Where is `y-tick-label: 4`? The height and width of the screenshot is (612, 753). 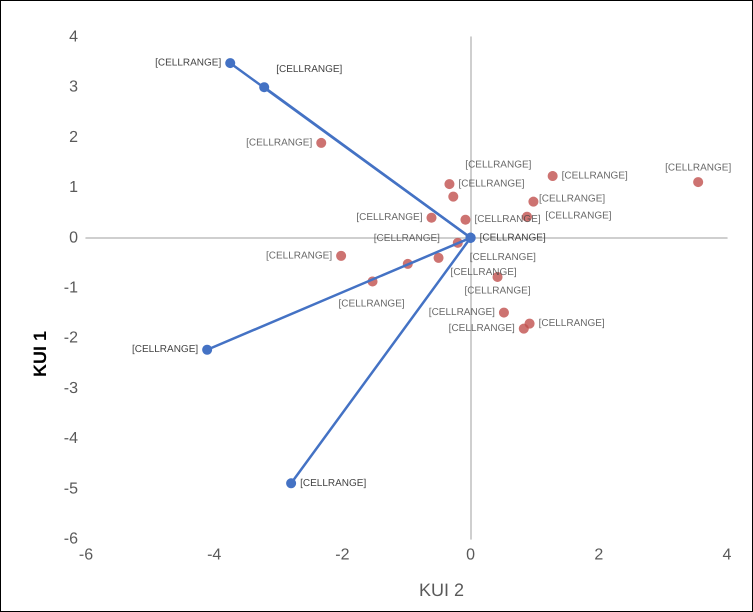
y-tick-label: 4 is located at coordinates (73, 37).